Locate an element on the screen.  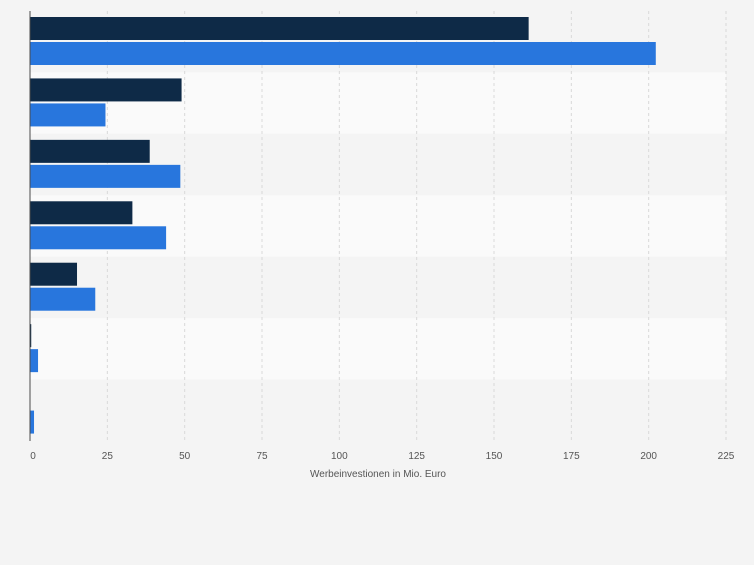
x-tick-label: 125 is located at coordinates (416, 456).